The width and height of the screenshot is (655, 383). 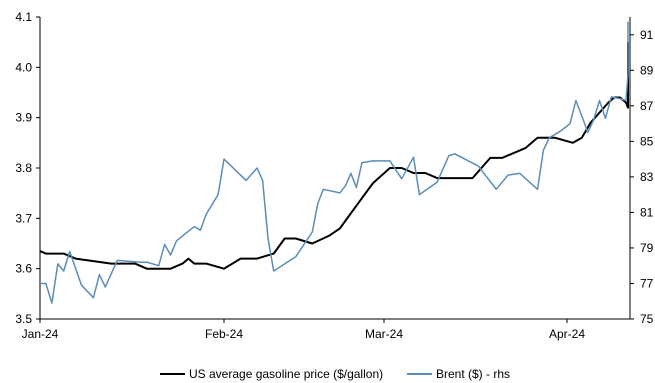 I want to click on x-tick-label: Jan-24, so click(x=40, y=334).